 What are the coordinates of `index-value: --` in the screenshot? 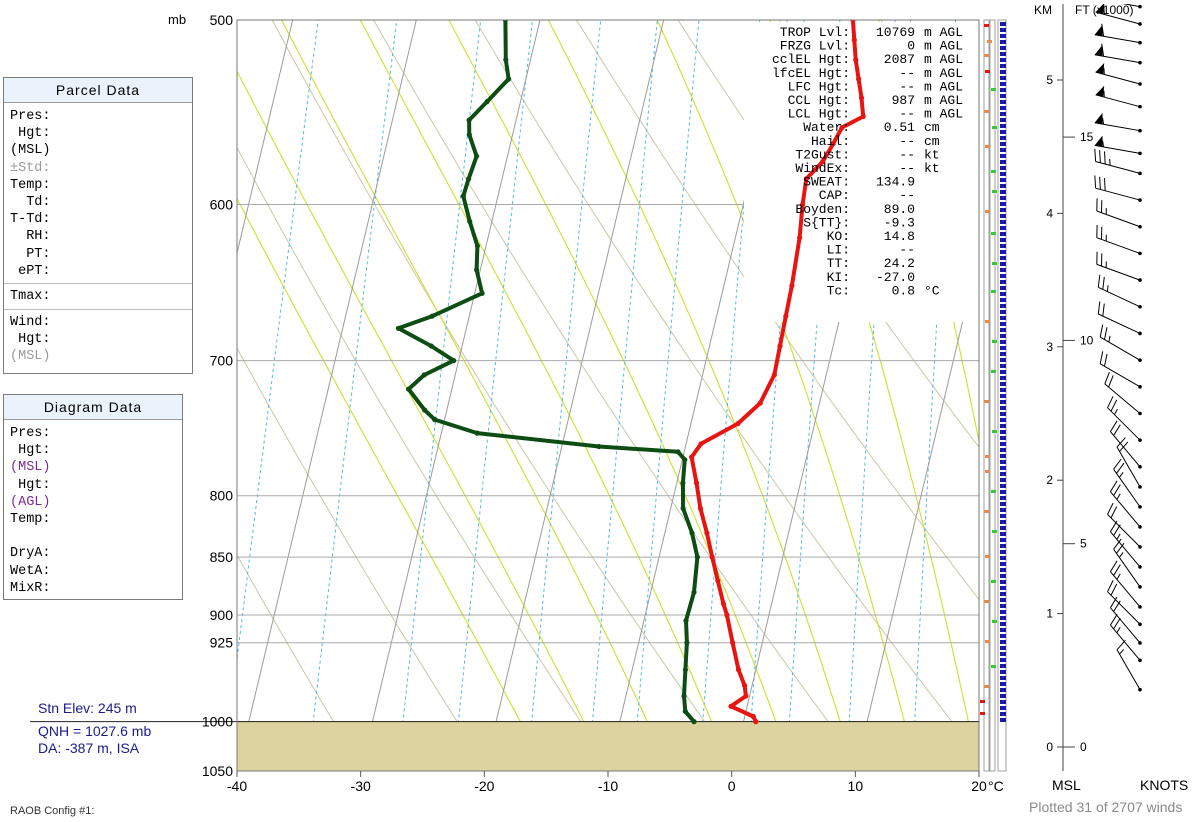 It's located at (907, 86).